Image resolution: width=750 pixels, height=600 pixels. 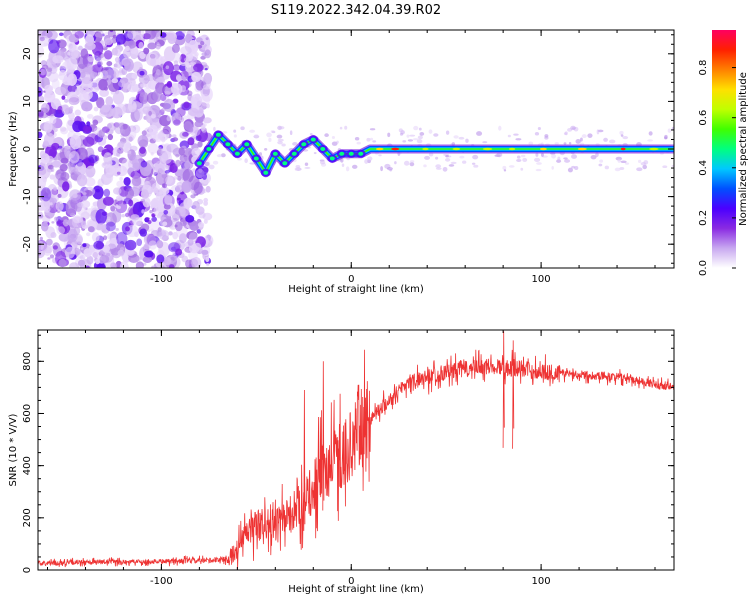 I want to click on snr-y-tick-label: 200, so click(x=27, y=517).